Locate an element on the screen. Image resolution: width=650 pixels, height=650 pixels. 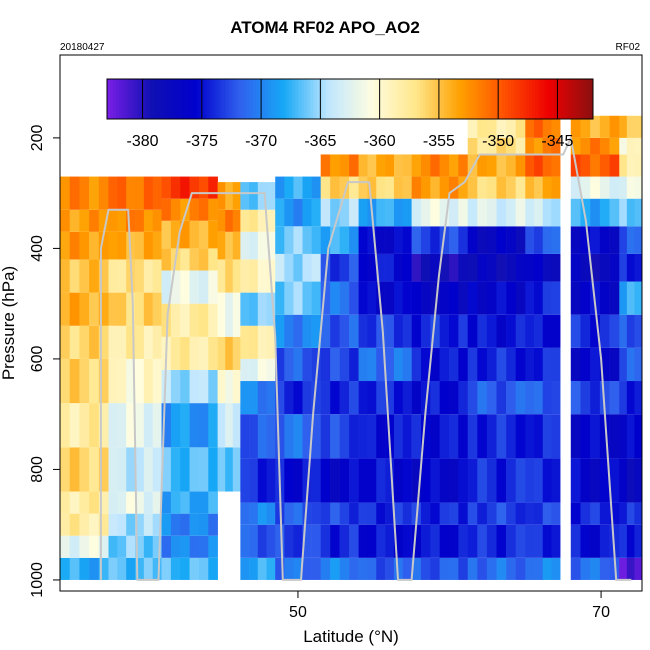
y-tick-label: 800 is located at coordinates (37, 469).